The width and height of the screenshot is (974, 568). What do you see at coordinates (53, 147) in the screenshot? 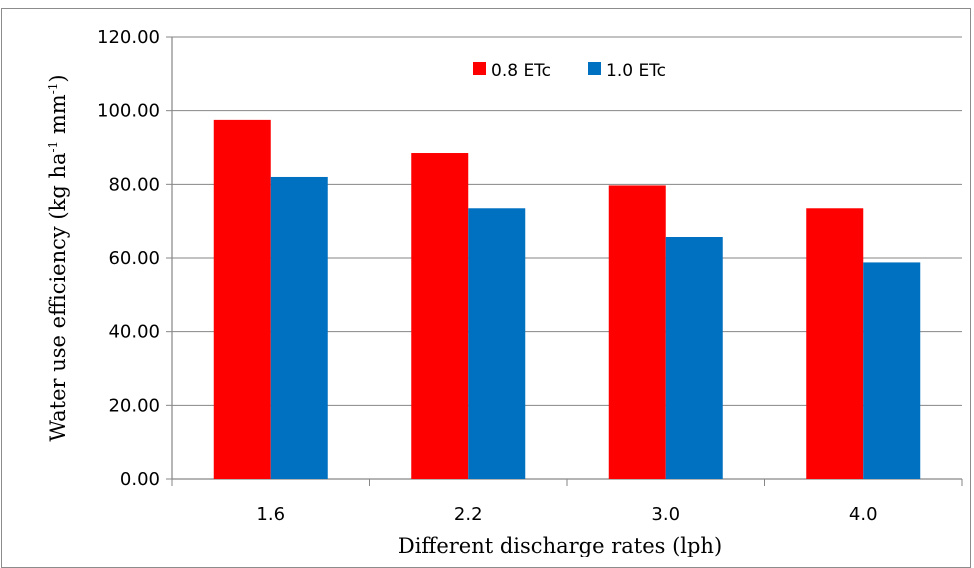
I see `y-axis-title-sup1: -1` at bounding box center [53, 147].